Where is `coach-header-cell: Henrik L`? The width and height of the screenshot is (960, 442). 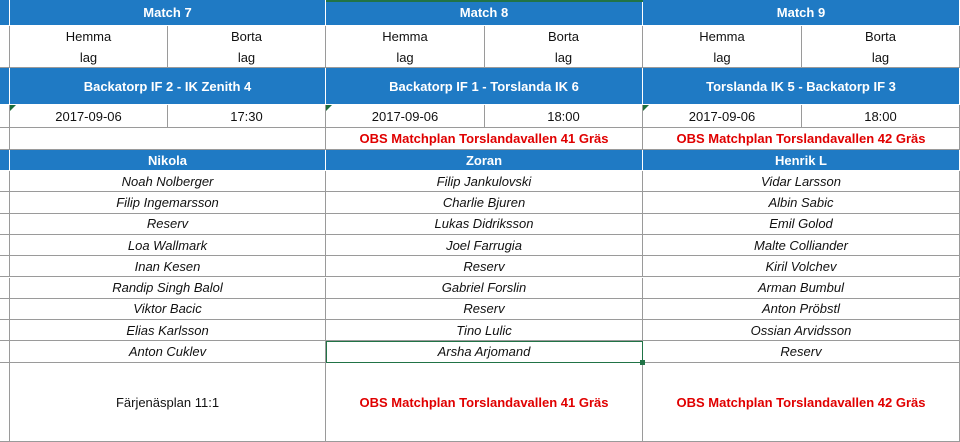
coach-header-cell: Henrik L is located at coordinates (801, 160).